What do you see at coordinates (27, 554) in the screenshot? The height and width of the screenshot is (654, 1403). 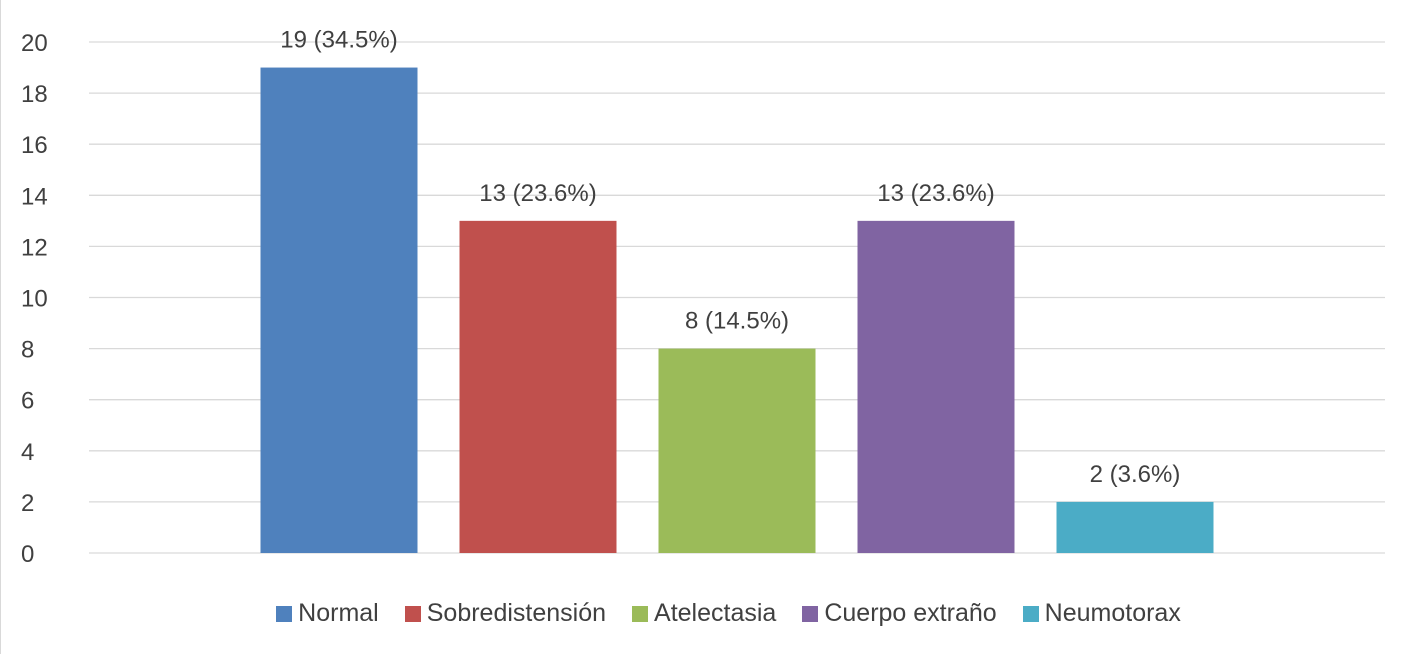 I see `y-tick-label: 0` at bounding box center [27, 554].